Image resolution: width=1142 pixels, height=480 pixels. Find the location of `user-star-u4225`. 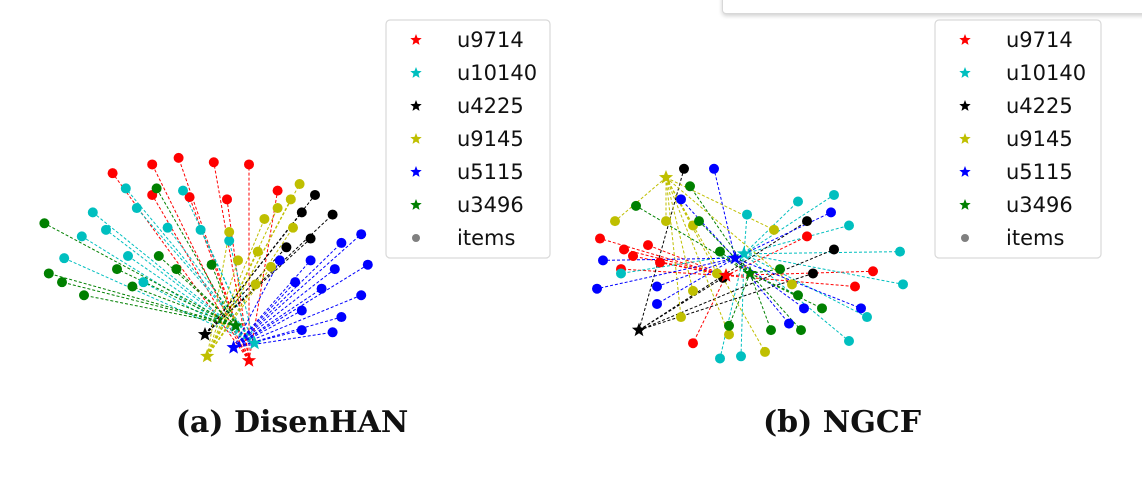

user-star-u4225 is located at coordinates (205, 334).